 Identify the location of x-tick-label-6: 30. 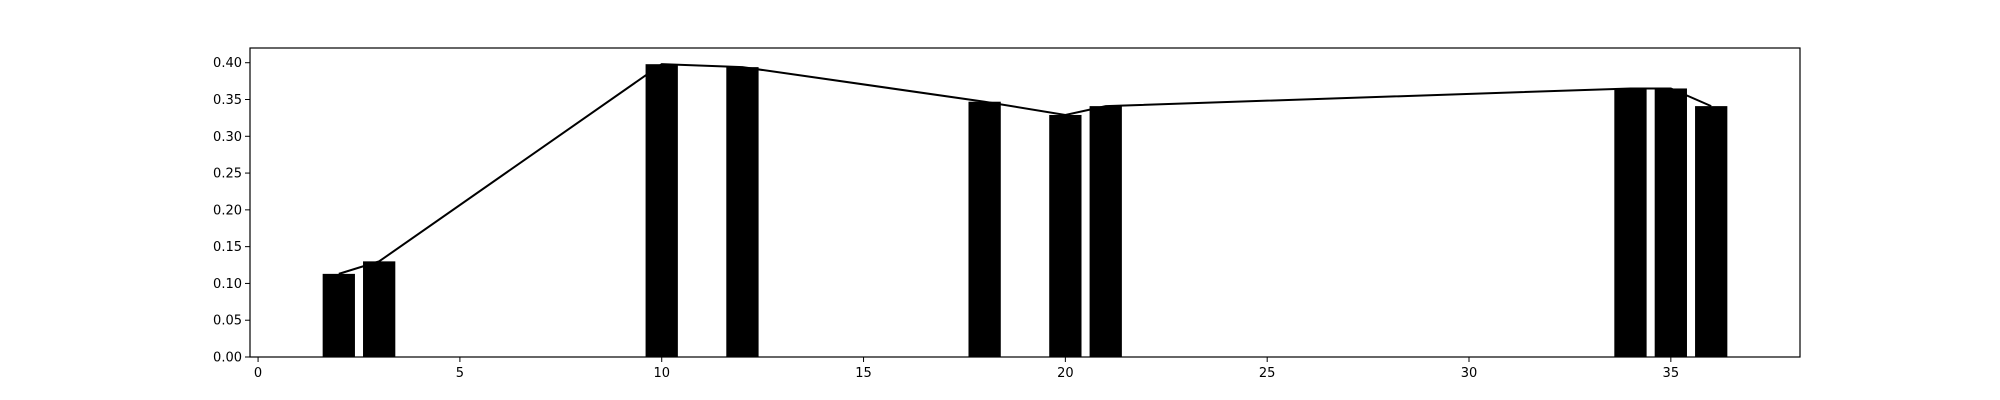
(1469, 373).